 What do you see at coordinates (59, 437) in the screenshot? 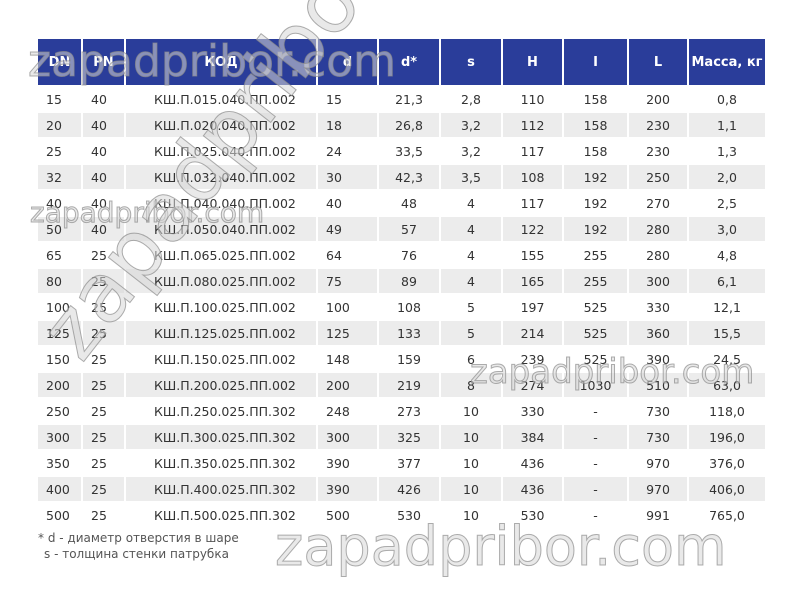
I see `table-cell: 300` at bounding box center [59, 437].